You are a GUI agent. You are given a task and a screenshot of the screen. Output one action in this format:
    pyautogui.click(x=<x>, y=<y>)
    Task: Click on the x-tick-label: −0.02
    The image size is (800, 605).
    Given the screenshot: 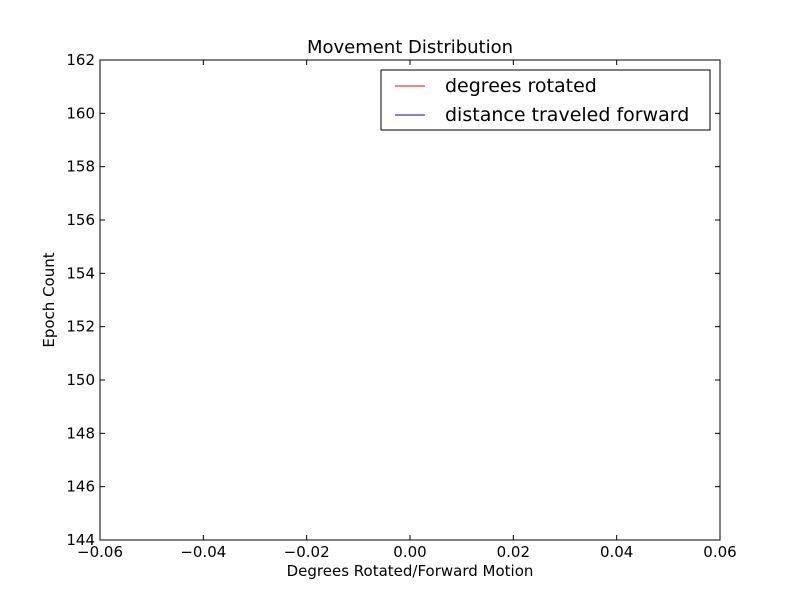 What is the action you would take?
    pyautogui.click(x=307, y=552)
    